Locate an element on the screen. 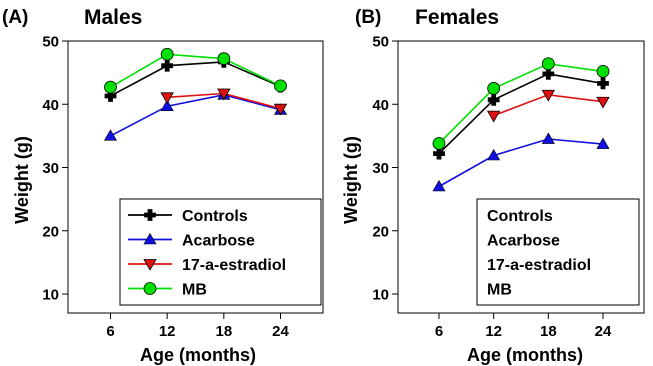 The height and width of the screenshot is (366, 653). panel-label: (A) is located at coordinates (15, 17).